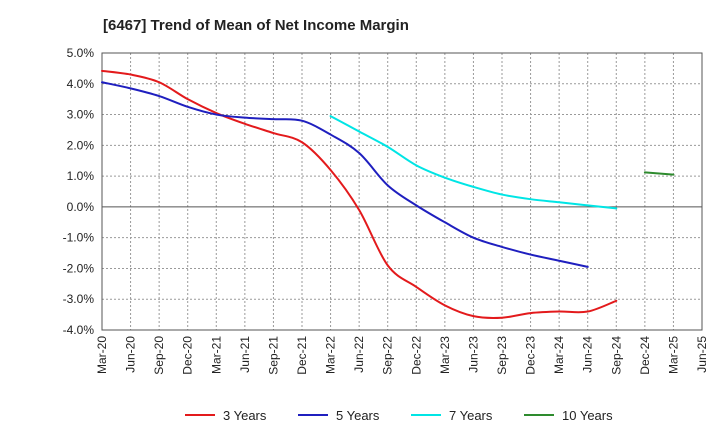 This screenshot has width=720, height=440. Describe the element at coordinates (79, 299) in the screenshot. I see `y-tick-label: -3.0%` at that location.